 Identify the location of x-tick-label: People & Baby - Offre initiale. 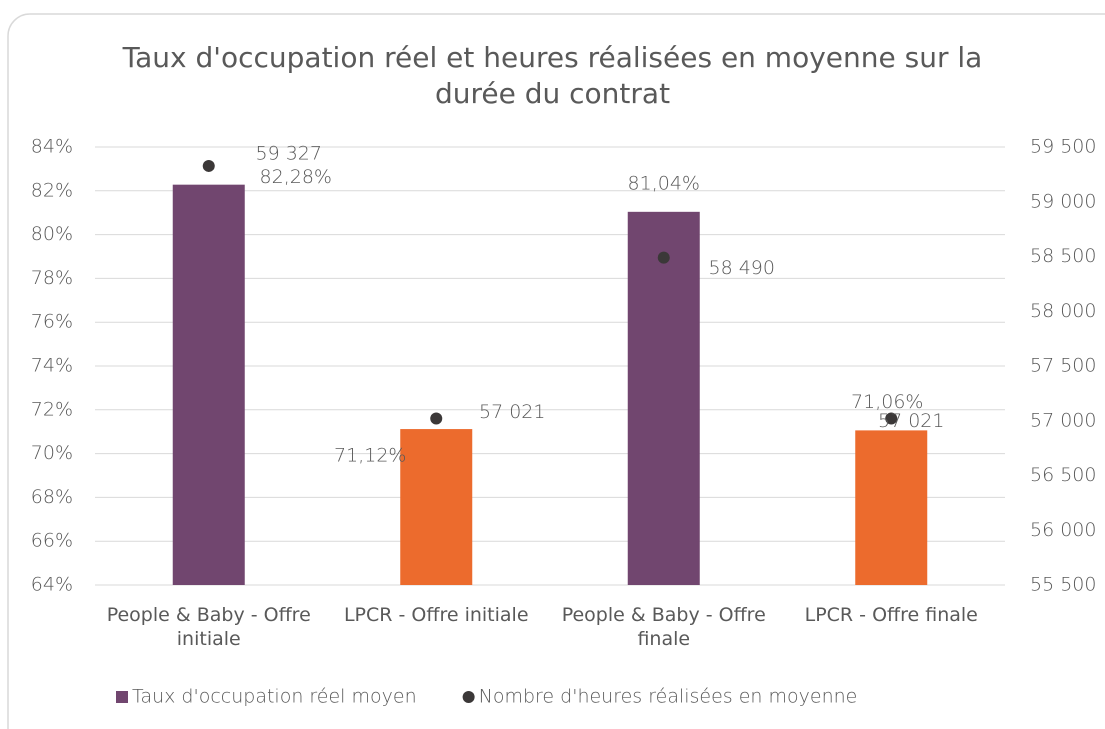
(208, 627).